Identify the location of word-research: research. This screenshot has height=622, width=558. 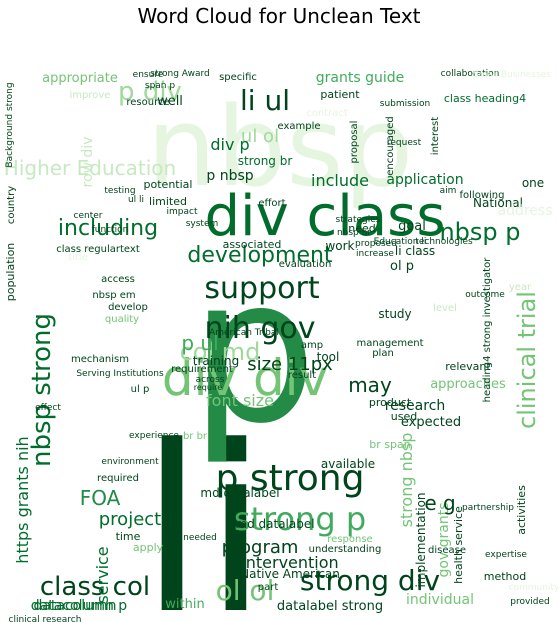
(415, 406).